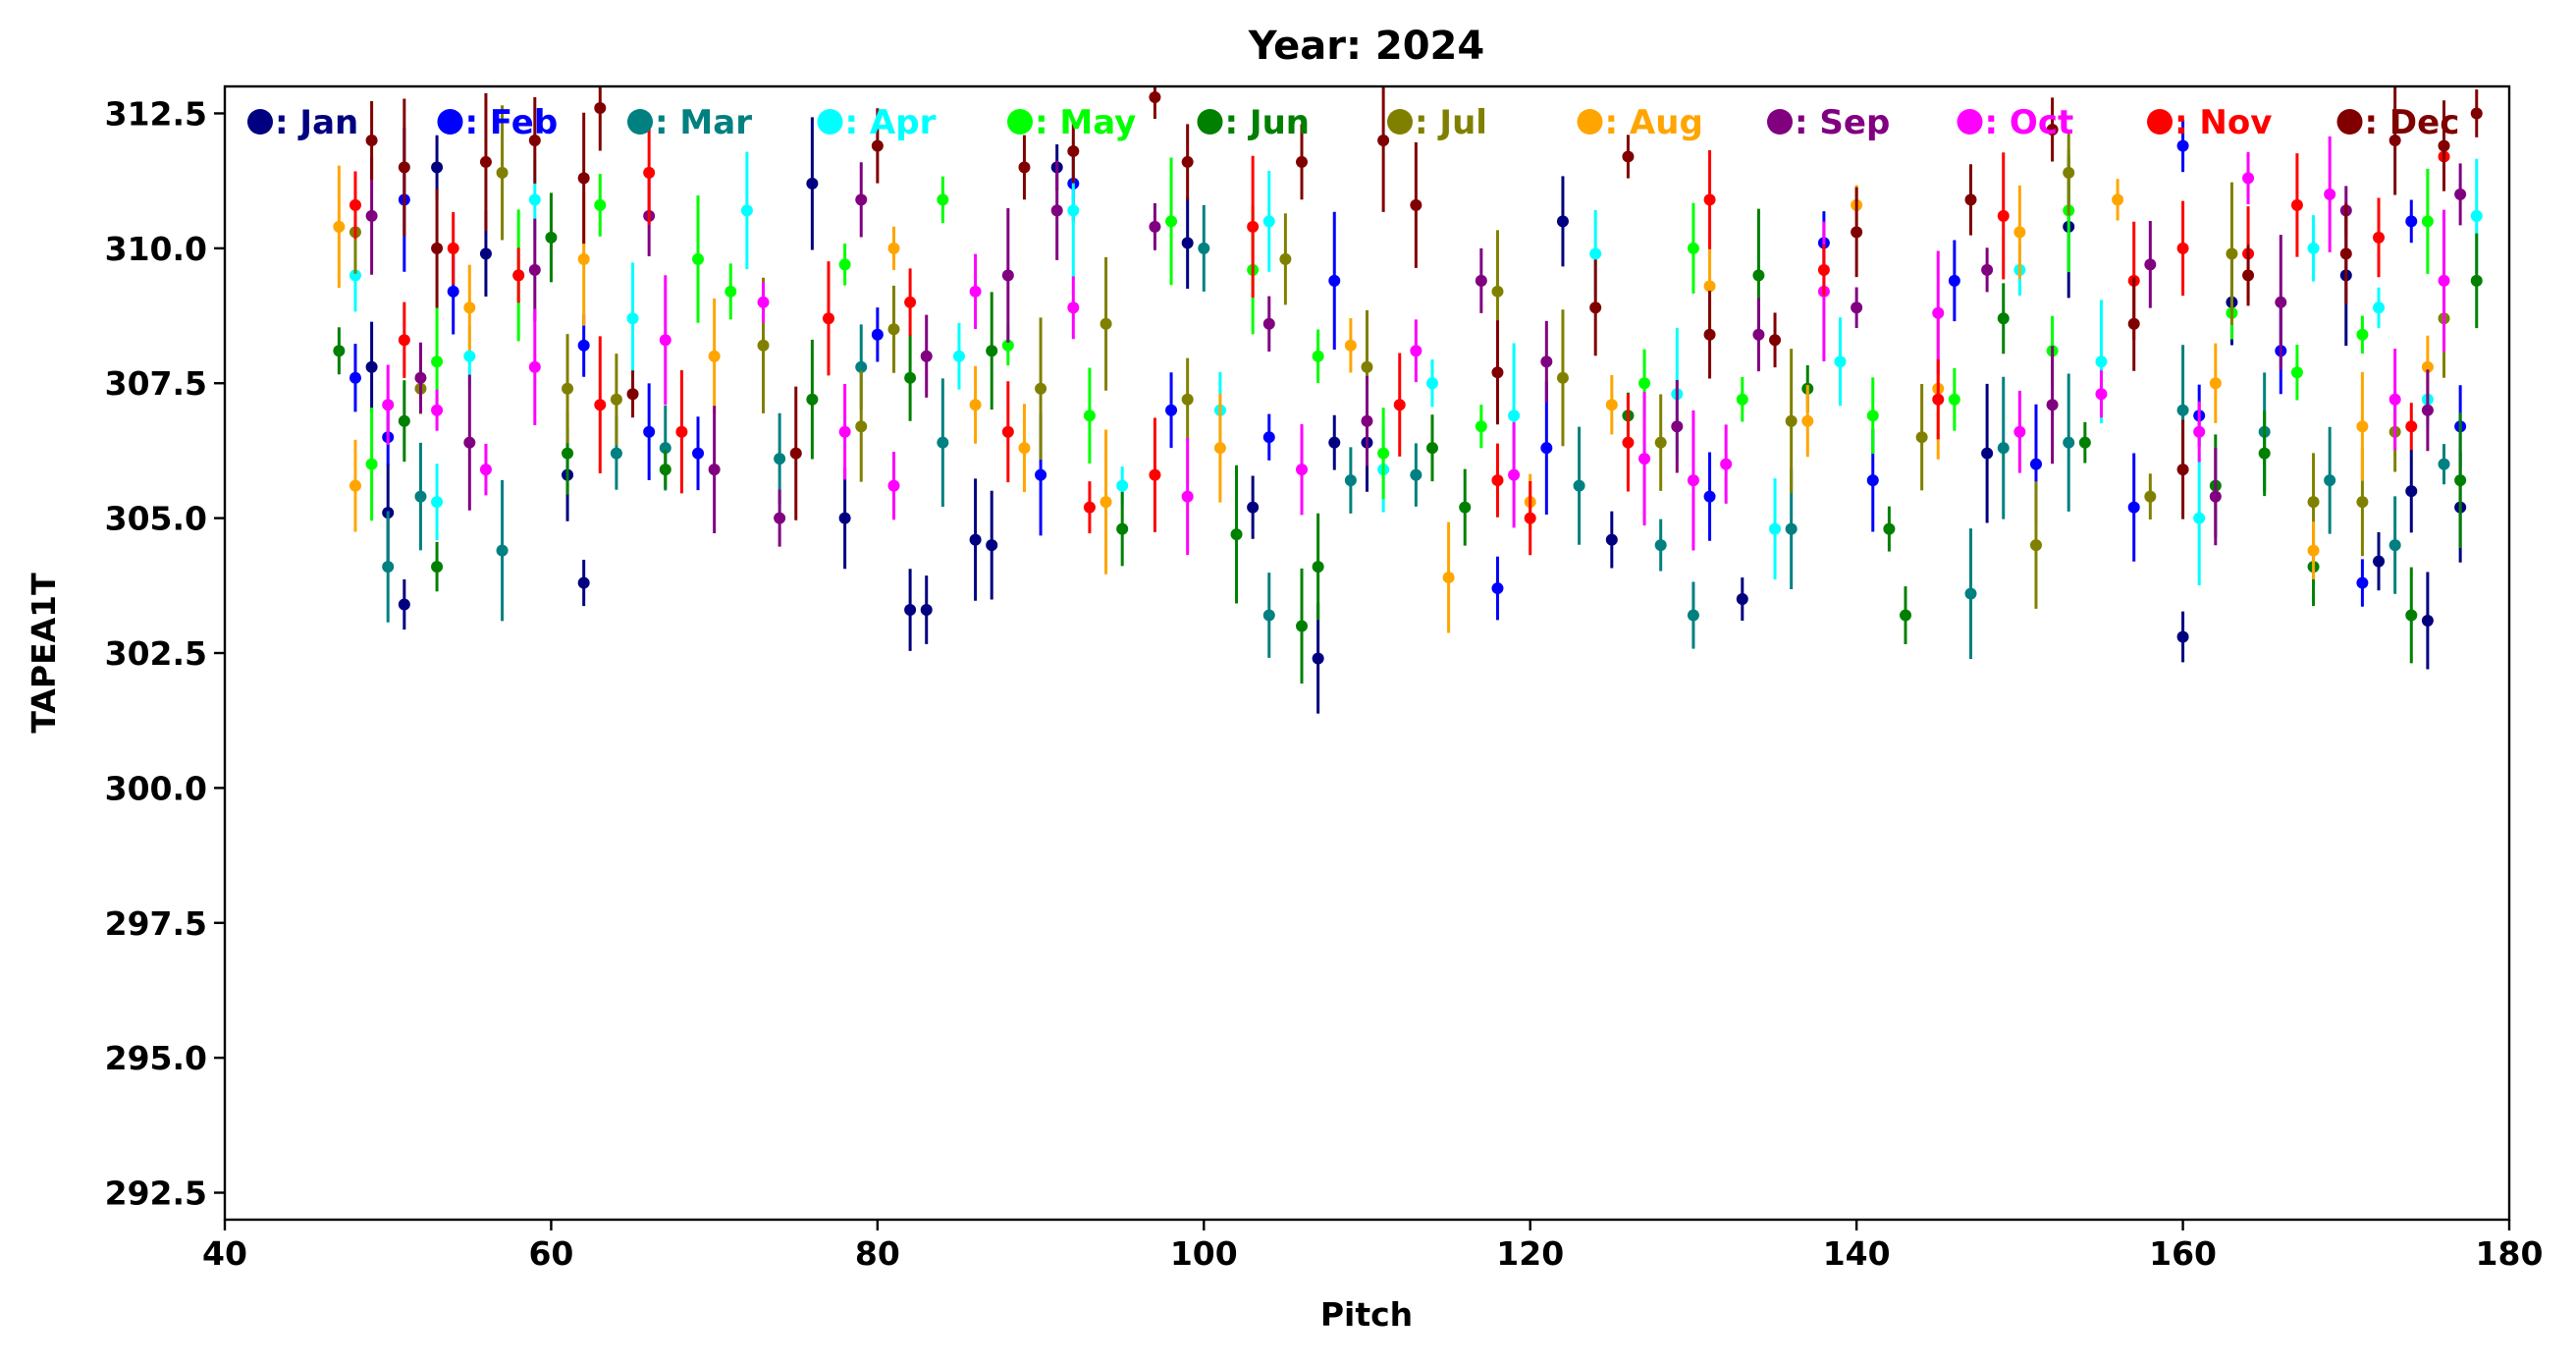  I want to click on y-tick-label: 312.5, so click(156, 114).